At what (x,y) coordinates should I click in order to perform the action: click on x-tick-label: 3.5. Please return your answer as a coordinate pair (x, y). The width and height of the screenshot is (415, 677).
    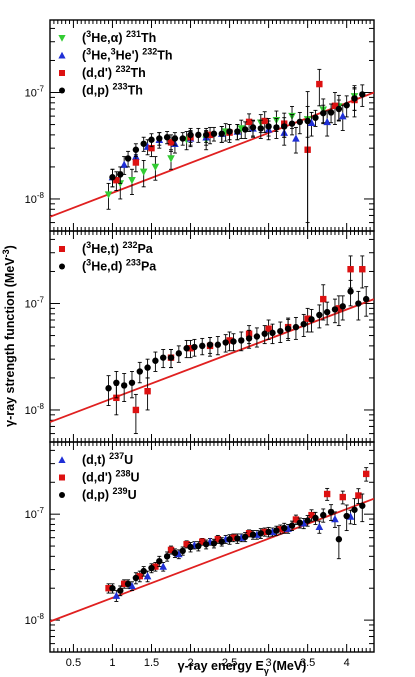
    Looking at the image, I should click on (307, 663).